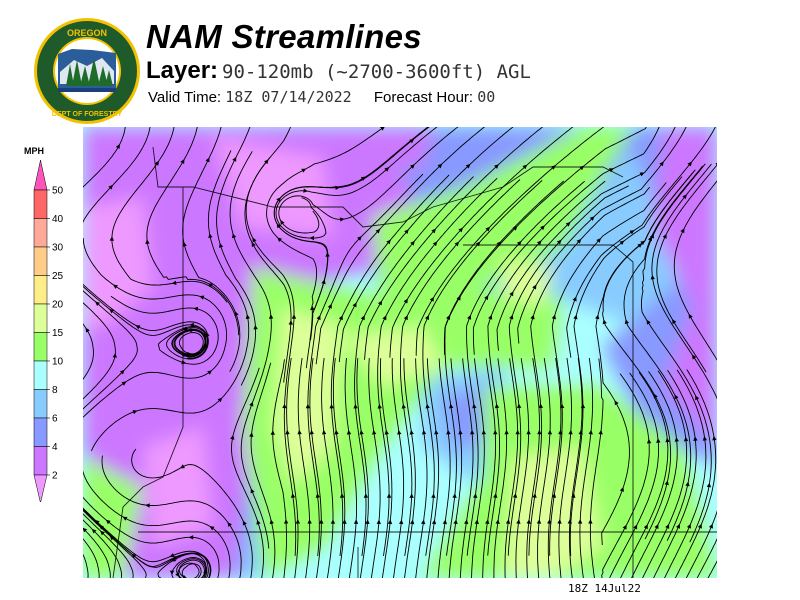  I want to click on legend-tick-label: 6, so click(55, 419).